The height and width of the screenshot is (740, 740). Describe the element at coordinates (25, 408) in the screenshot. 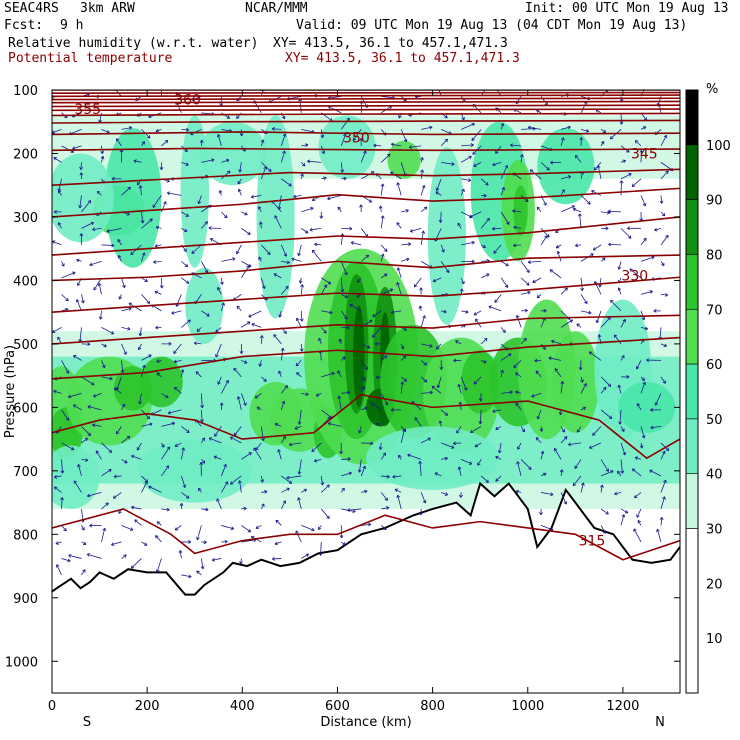

I see `y-tick-label: 600` at that location.